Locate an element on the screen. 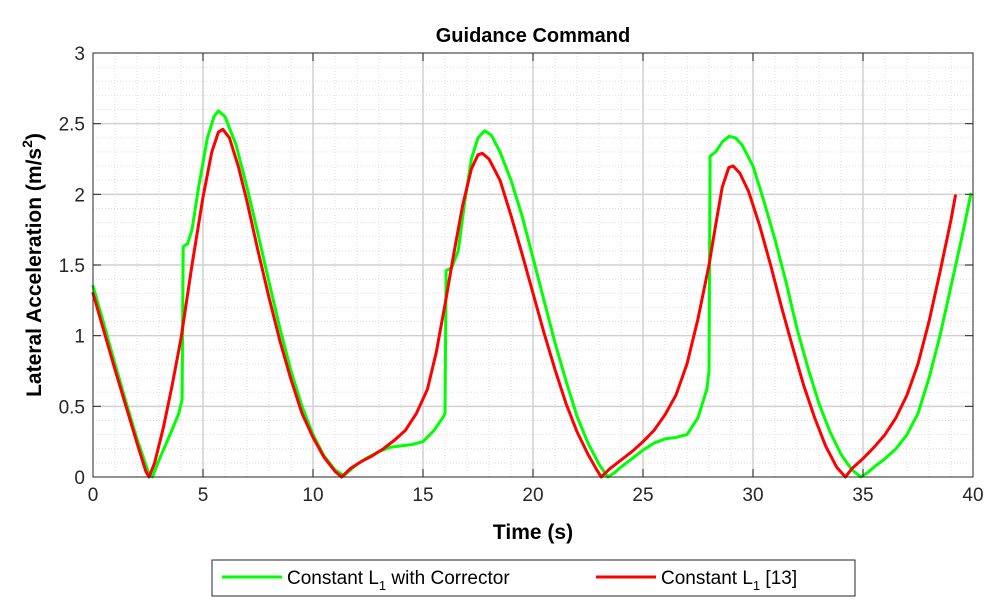 This screenshot has height=613, width=997. y-axis-label-close: ) is located at coordinates (34, 136).